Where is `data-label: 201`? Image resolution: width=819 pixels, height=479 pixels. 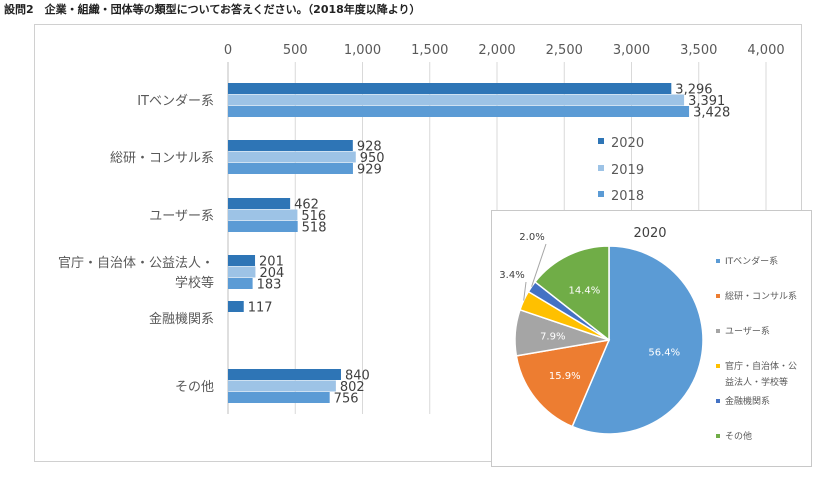
data-label: 201 is located at coordinates (271, 262).